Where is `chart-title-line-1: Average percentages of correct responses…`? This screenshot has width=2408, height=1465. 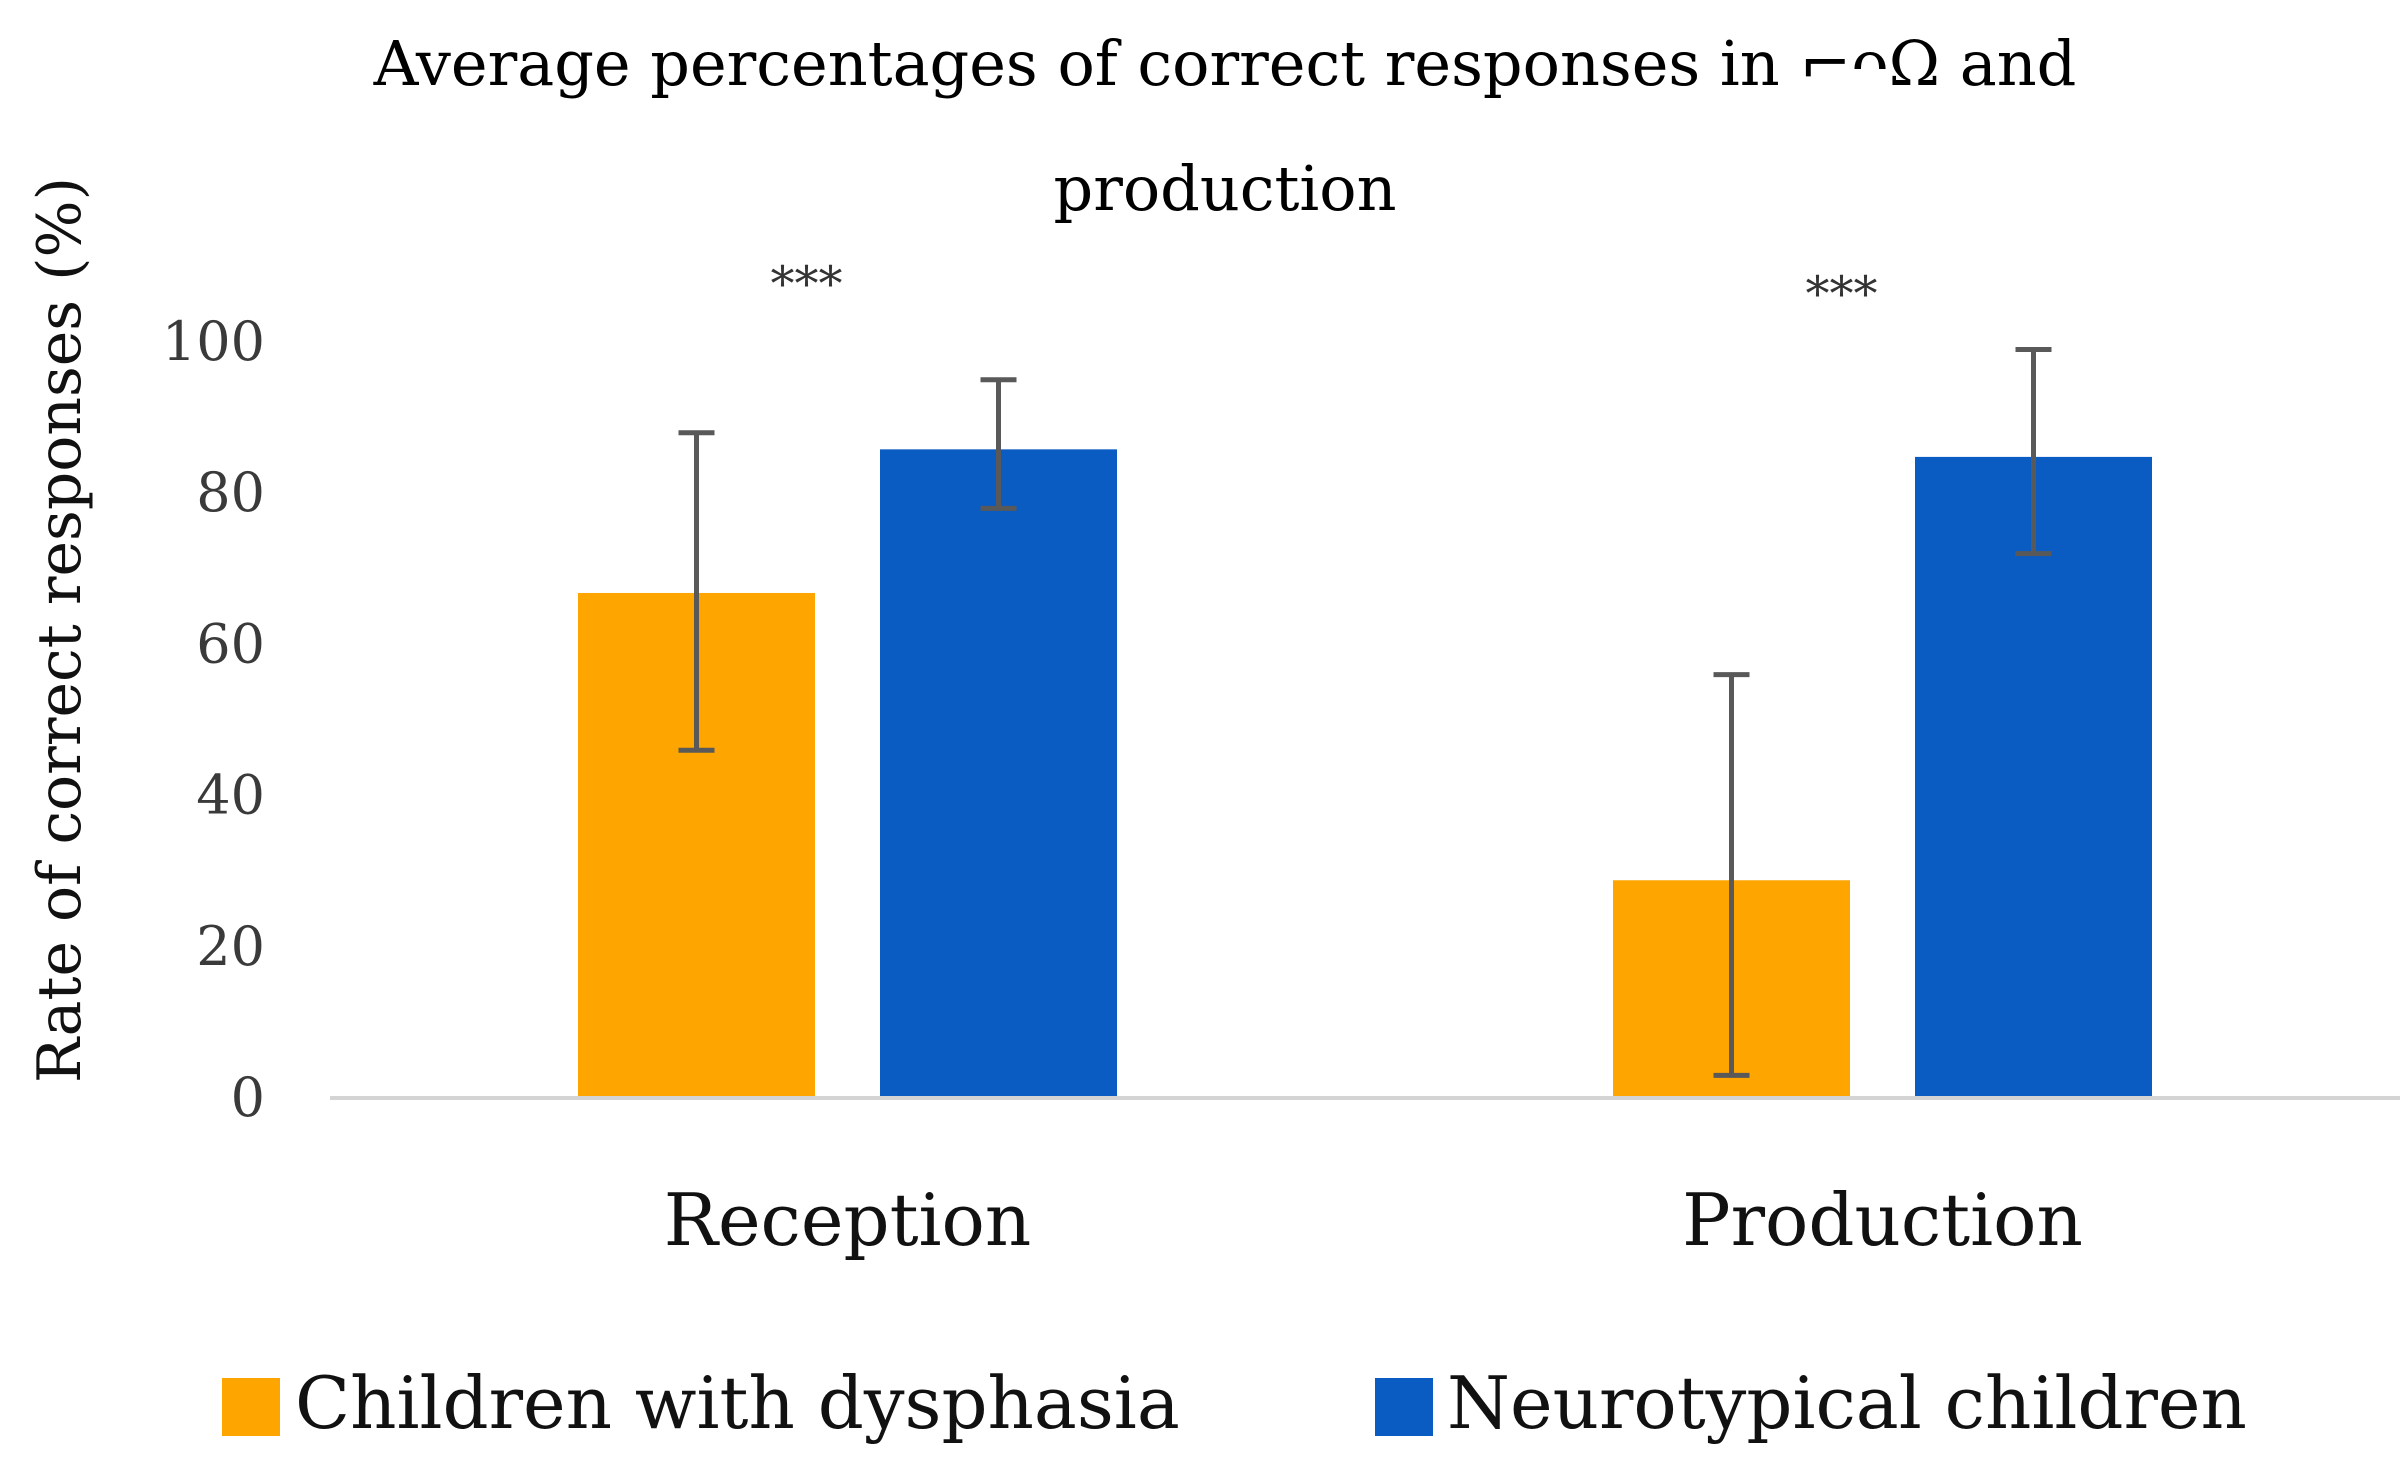 chart-title-line-1: Average percentages of correct responses… is located at coordinates (1225, 63).